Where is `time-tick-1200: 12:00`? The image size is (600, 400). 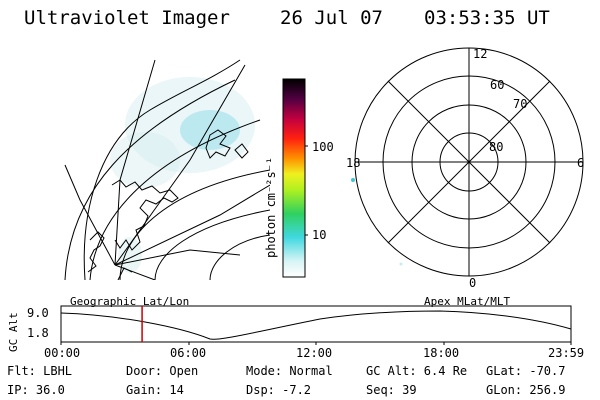 time-tick-1200: 12:00 is located at coordinates (314, 353).